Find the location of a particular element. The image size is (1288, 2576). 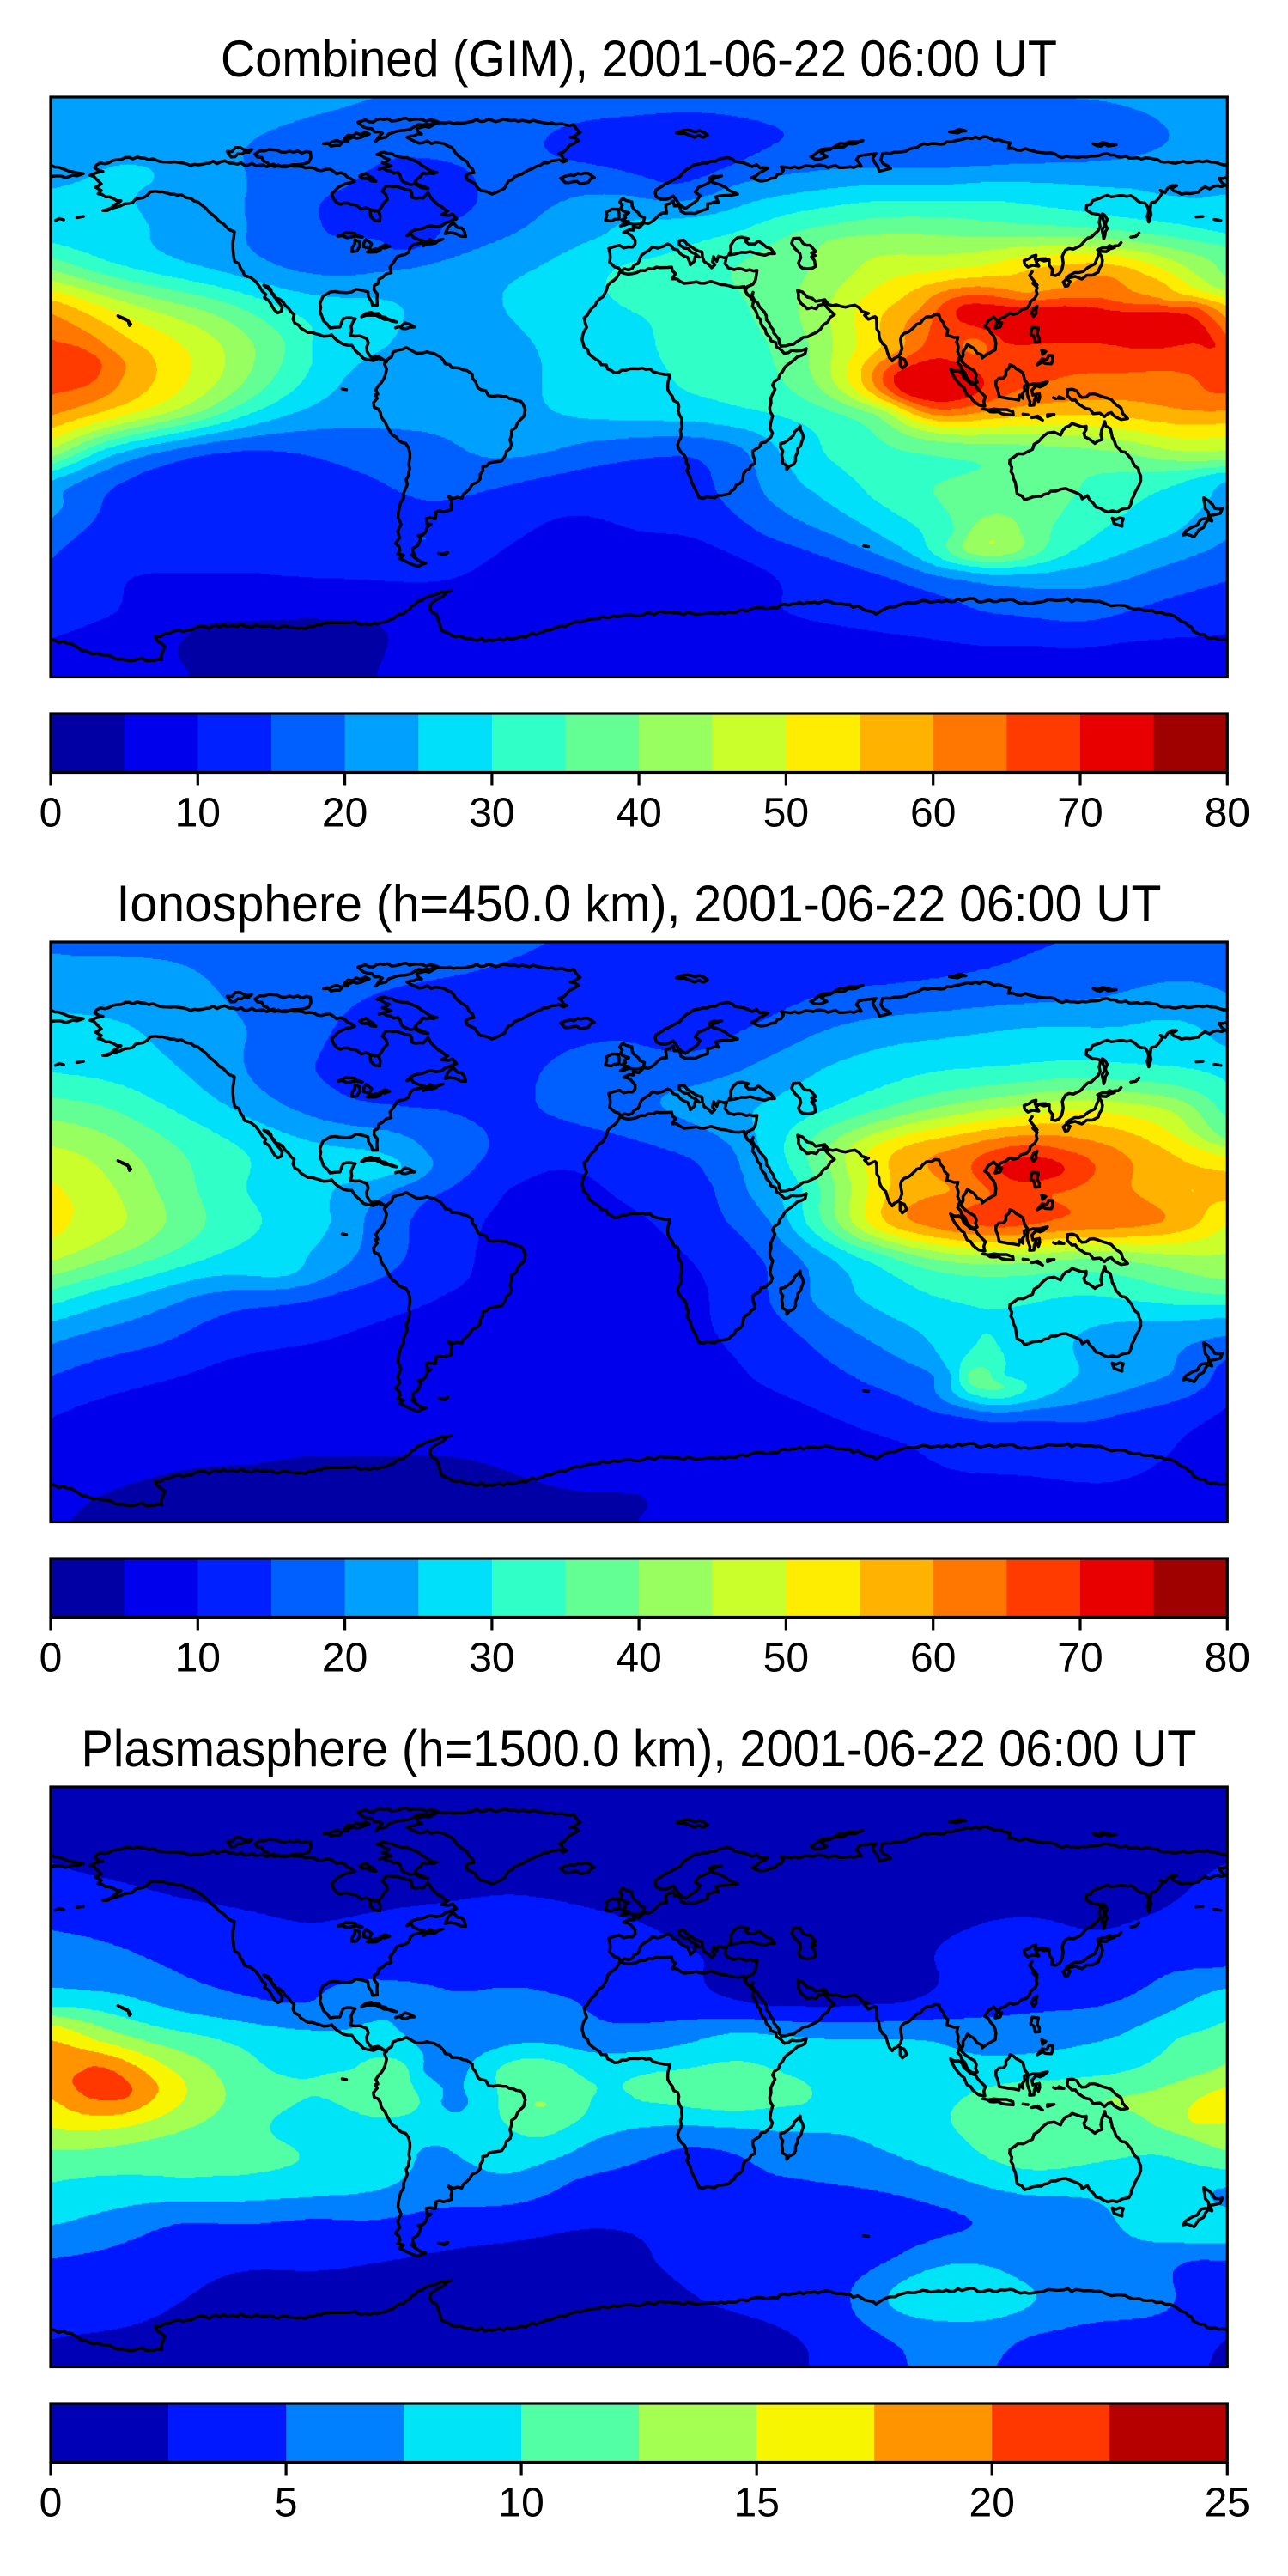

svg-text: 5 is located at coordinates (286, 2503).